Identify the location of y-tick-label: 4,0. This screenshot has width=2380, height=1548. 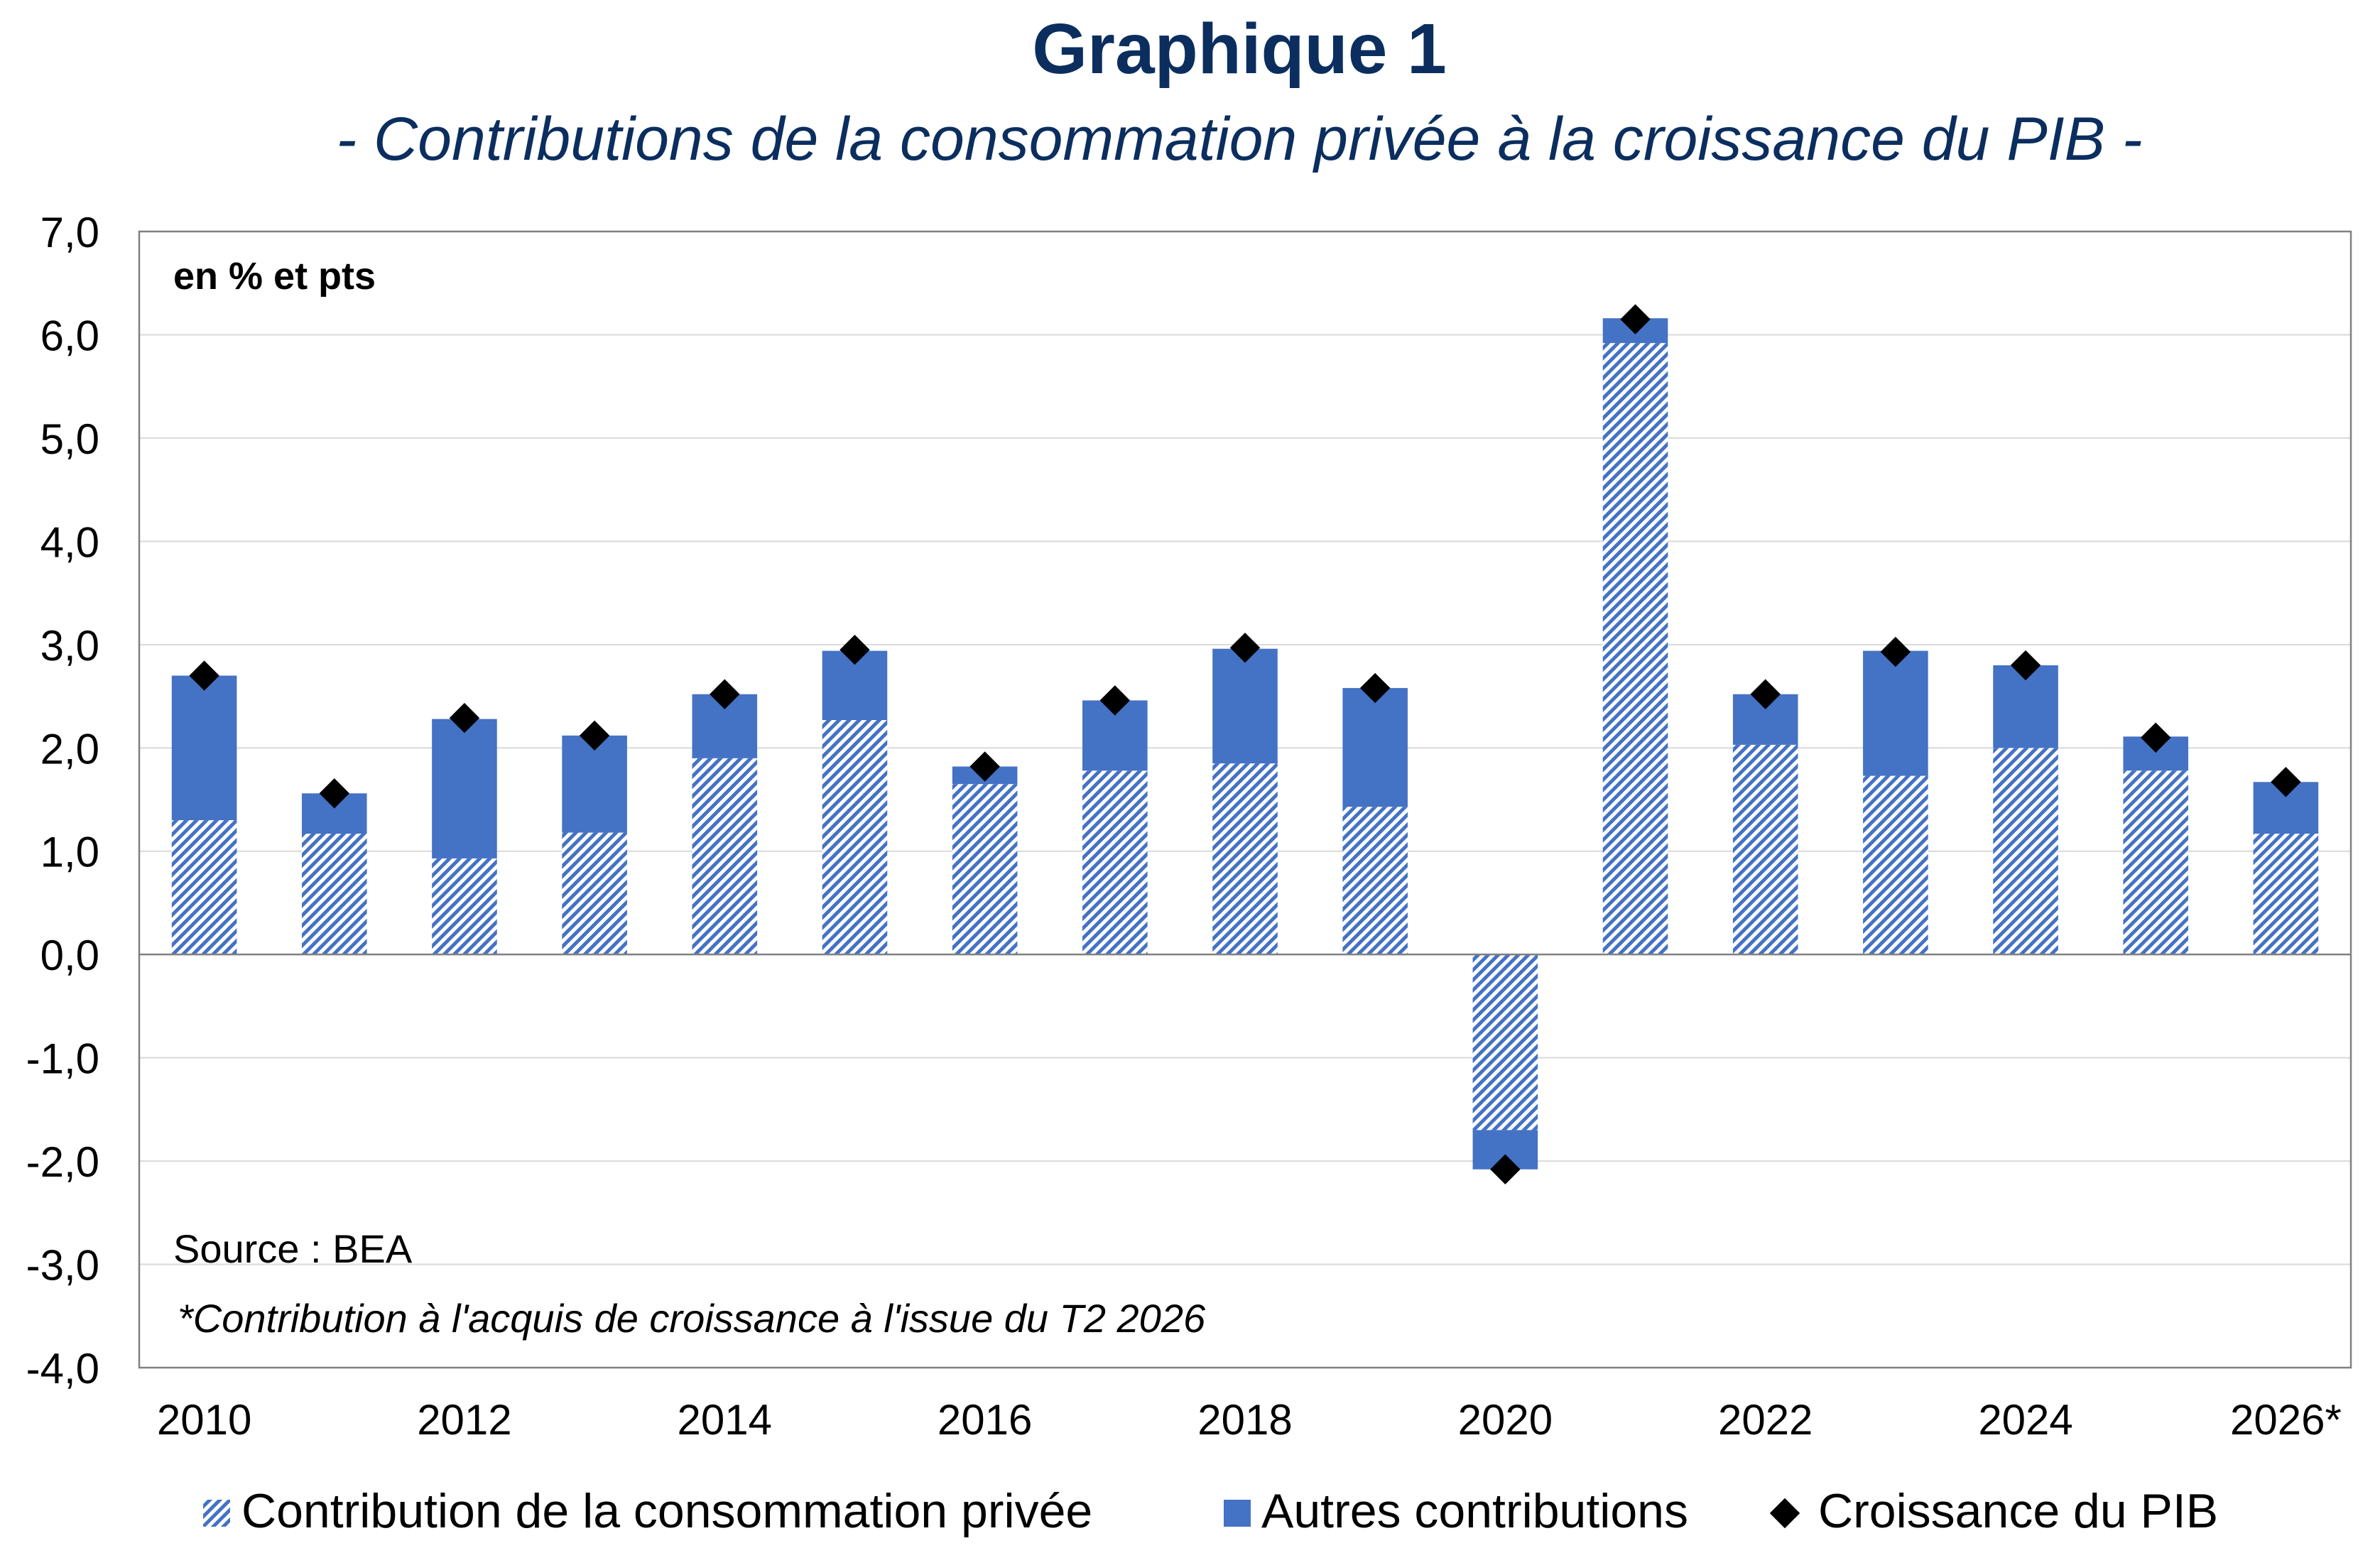
(70, 542).